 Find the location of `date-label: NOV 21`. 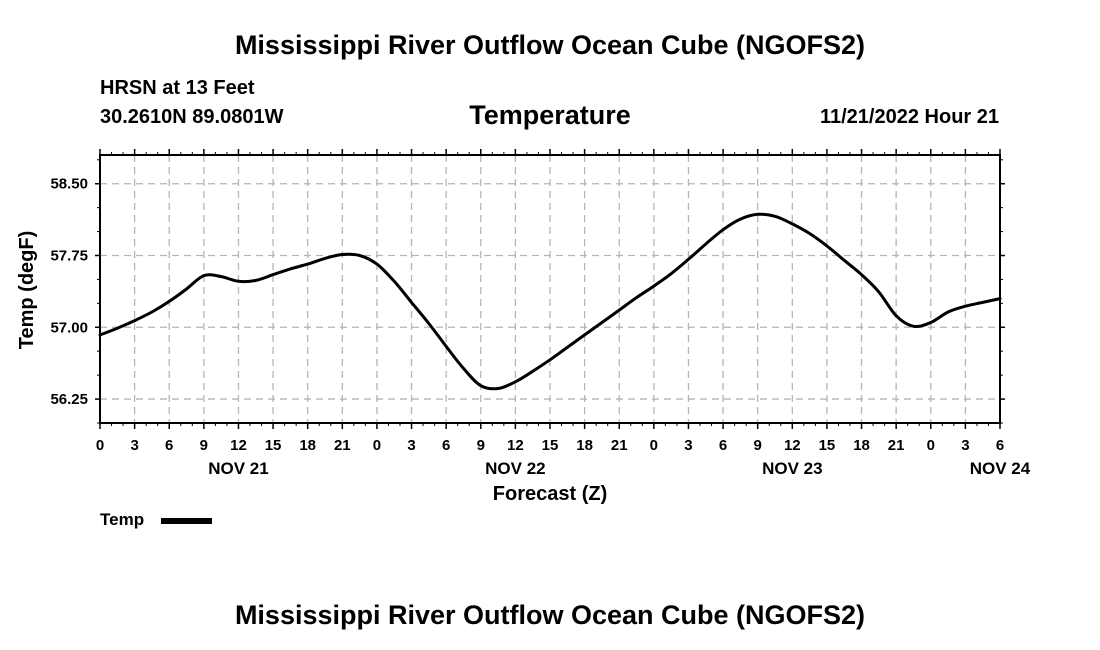

date-label: NOV 21 is located at coordinates (238, 468).